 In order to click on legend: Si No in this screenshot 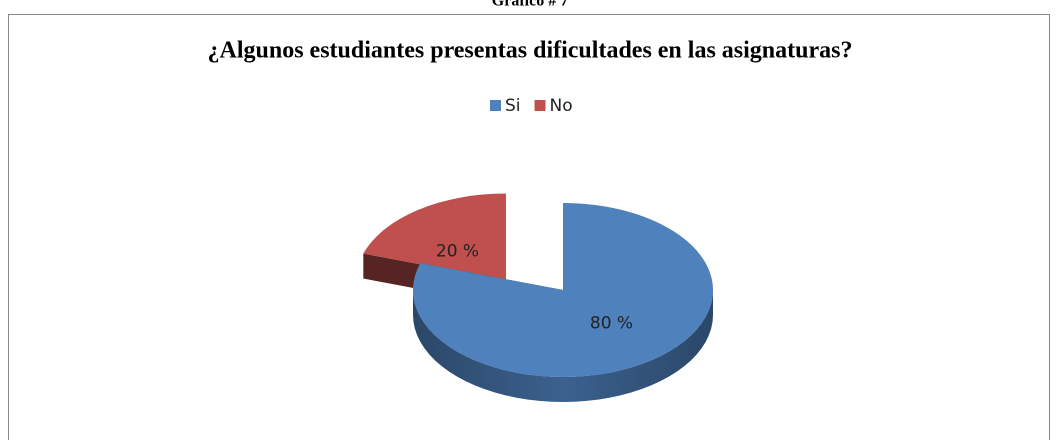, I will do `click(531, 106)`.